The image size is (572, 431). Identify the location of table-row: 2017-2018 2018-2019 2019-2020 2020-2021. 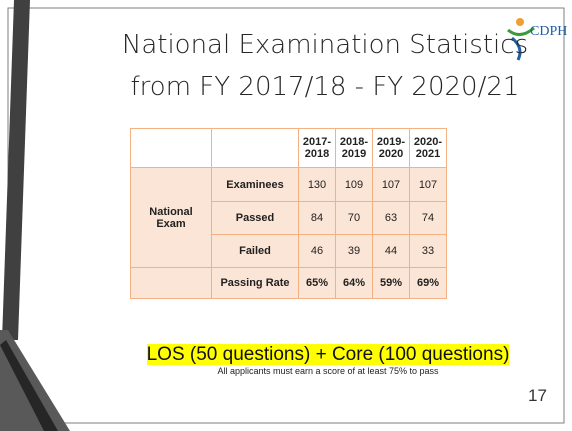
(288, 148).